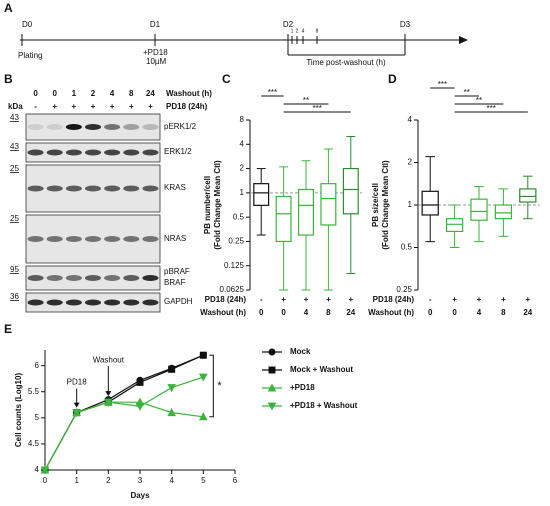  I want to click on y-tick-label: 0.125, so click(234, 265).